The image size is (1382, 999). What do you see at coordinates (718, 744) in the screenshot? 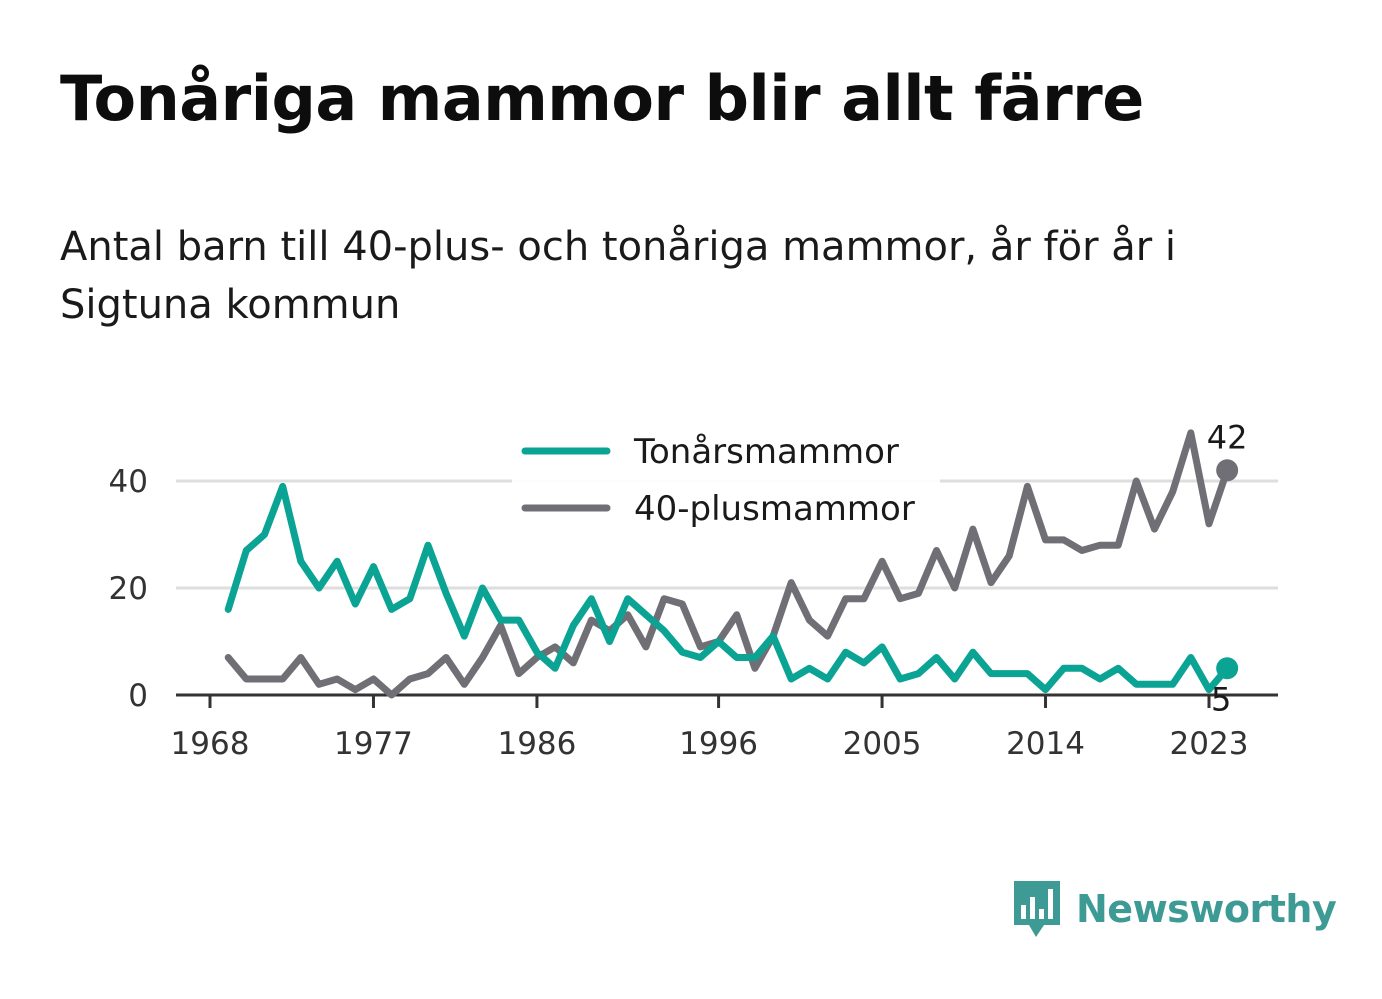
I see `x-tick-label-1996: 1996` at bounding box center [718, 744].